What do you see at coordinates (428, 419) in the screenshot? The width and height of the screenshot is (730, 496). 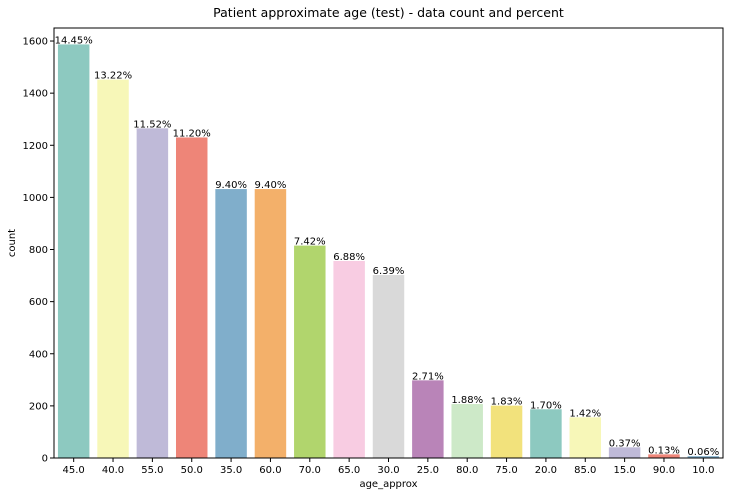 I see `bar-25.0` at bounding box center [428, 419].